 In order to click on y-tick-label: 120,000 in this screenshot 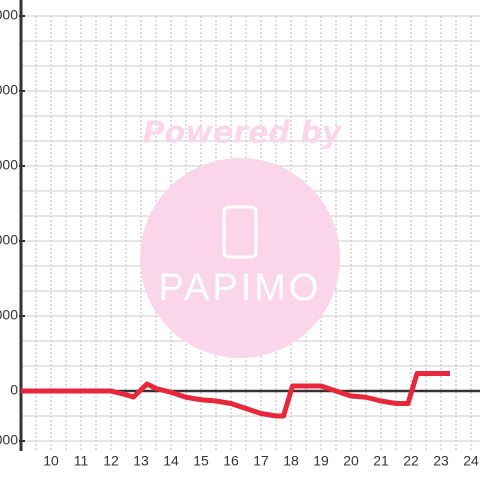, I will do `click(9, 90)`.